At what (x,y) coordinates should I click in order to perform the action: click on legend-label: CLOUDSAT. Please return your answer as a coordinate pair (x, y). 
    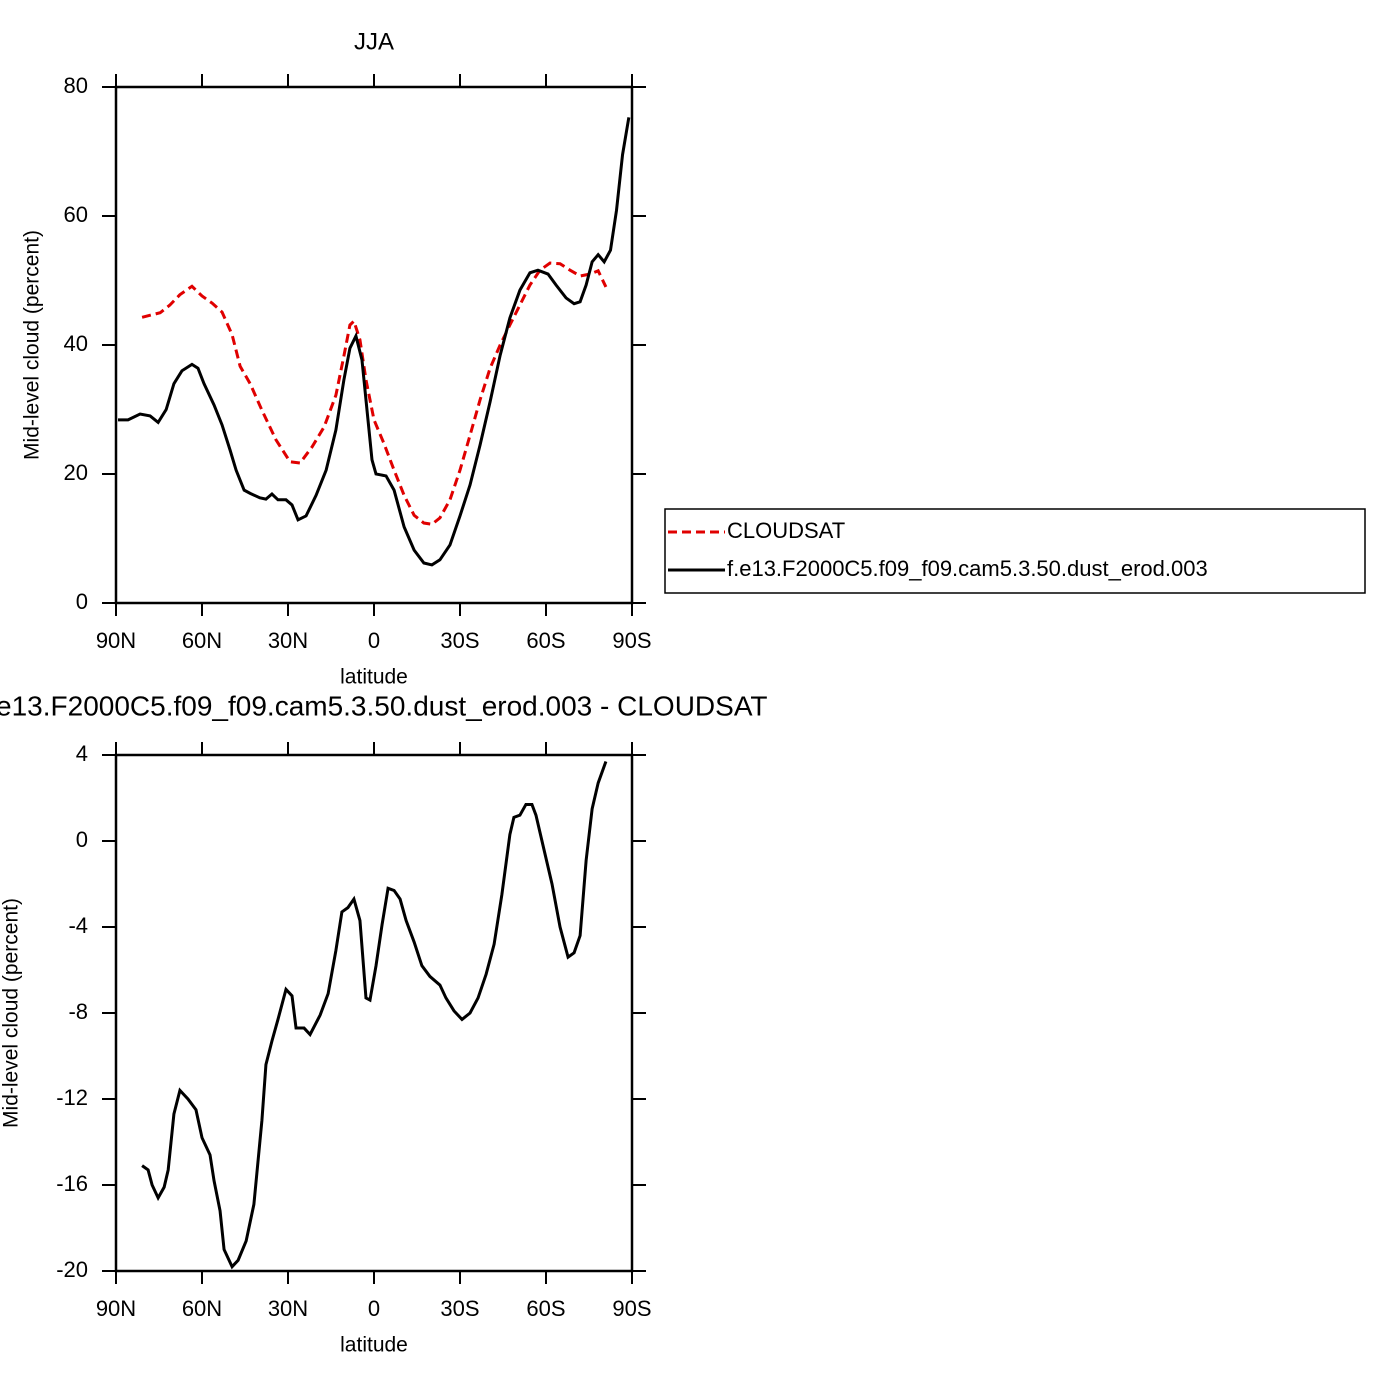
    Looking at the image, I should click on (786, 530).